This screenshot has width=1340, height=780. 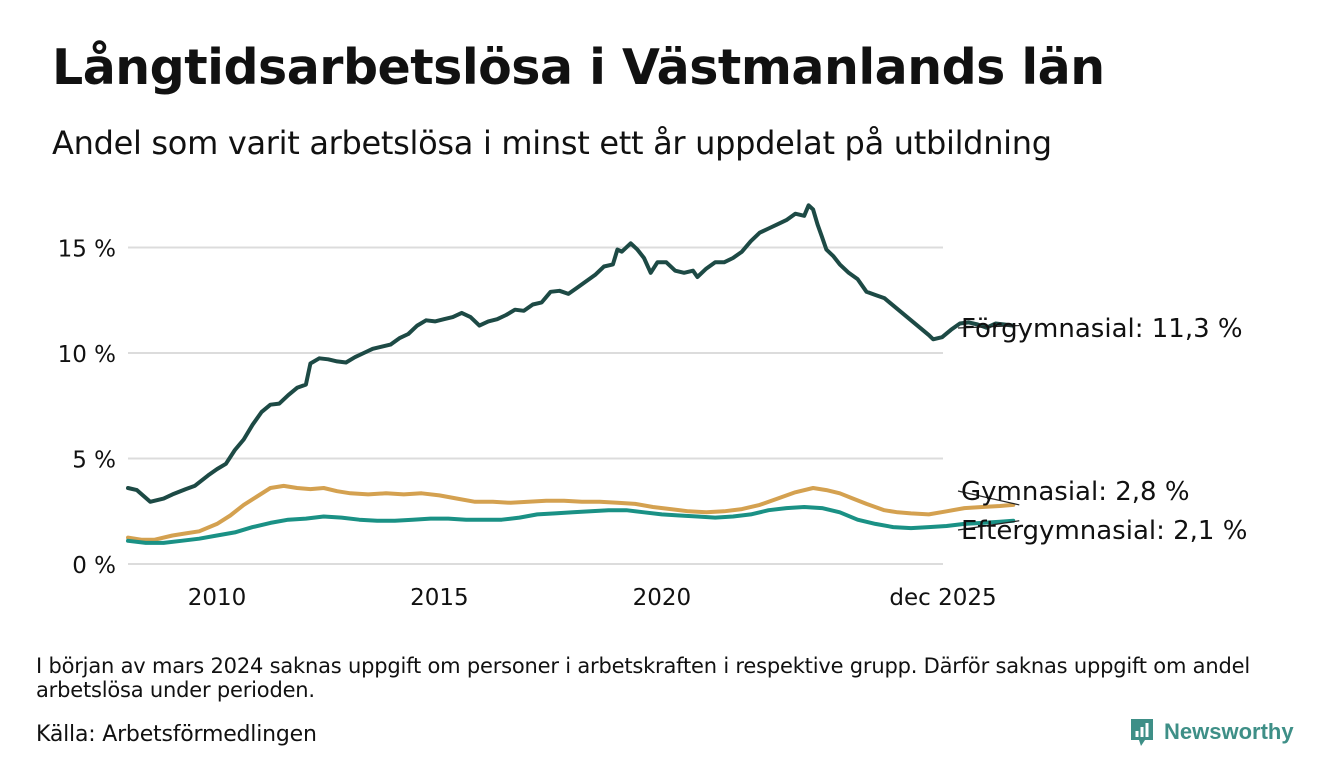 What do you see at coordinates (87, 408) in the screenshot?
I see `y-axis: 0 % 5 % 10 % 15 %` at bounding box center [87, 408].